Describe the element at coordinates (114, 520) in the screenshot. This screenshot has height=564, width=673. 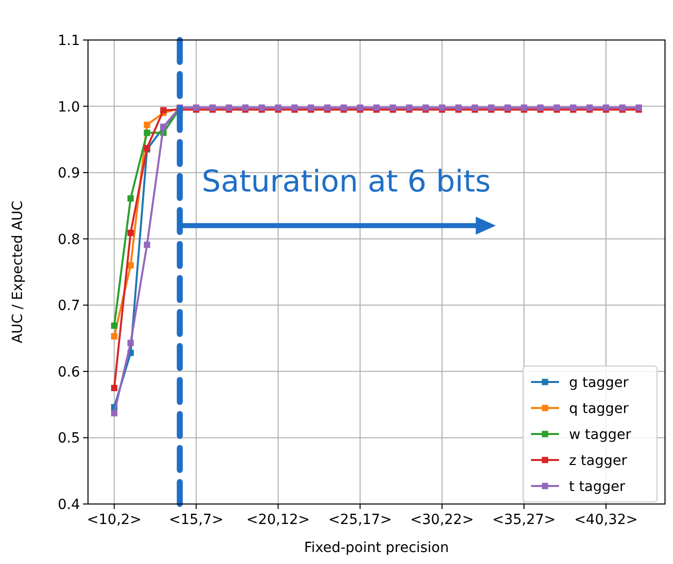
I see `x-tick-label: <10,2>` at that location.